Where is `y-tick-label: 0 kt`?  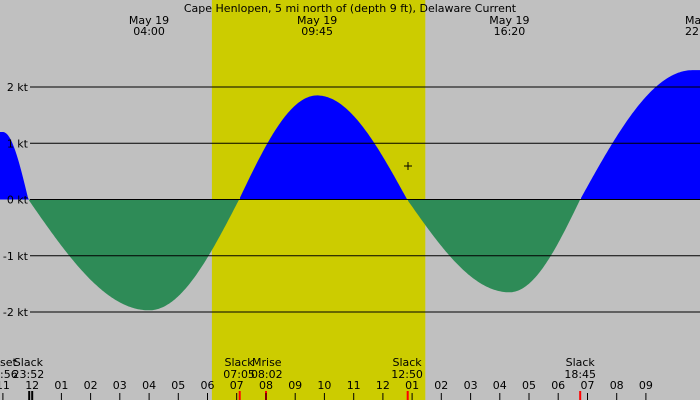
y-tick-label: 0 kt is located at coordinates (18, 200).